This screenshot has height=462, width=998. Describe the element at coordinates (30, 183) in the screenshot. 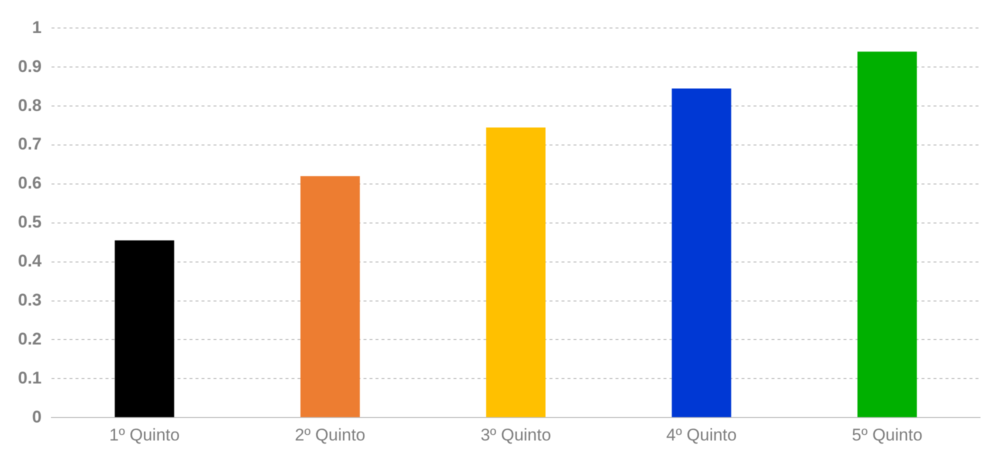

I see `y-tick-label: 0.6` at that location.